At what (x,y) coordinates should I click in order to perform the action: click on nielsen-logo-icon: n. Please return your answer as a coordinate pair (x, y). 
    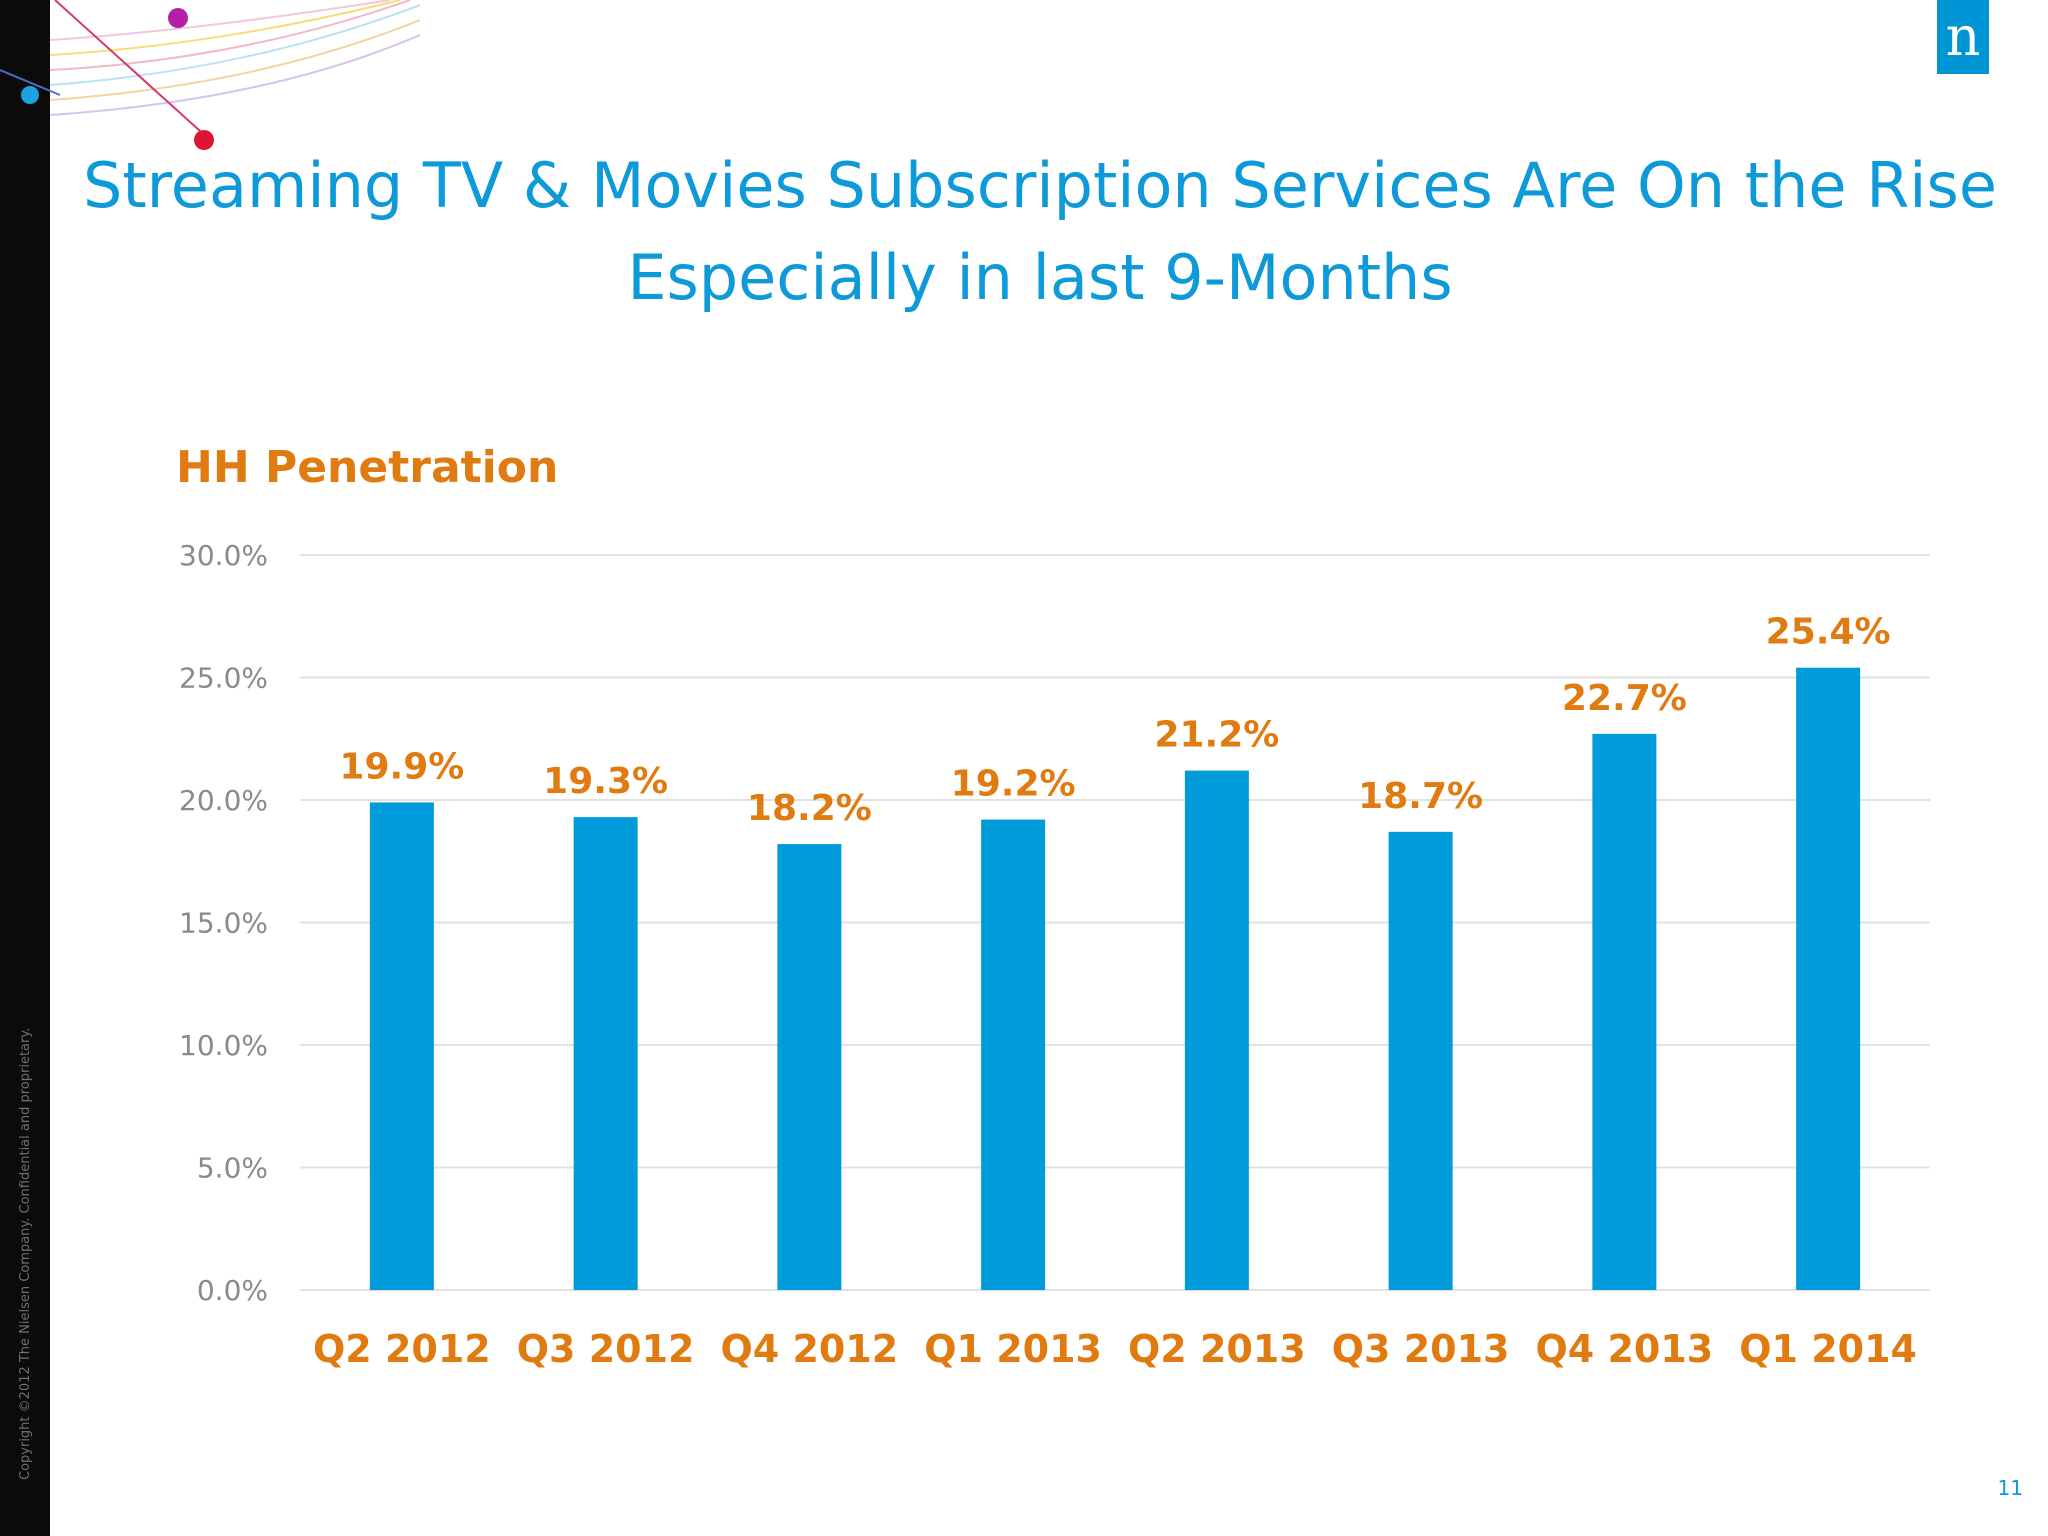
    Looking at the image, I should click on (1963, 37).